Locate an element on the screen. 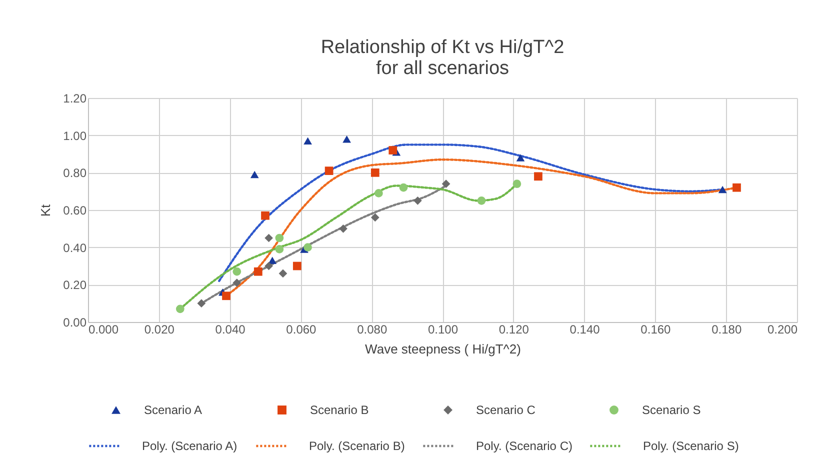 The image size is (828, 465). y-tick-label: 1.00 is located at coordinates (75, 135).